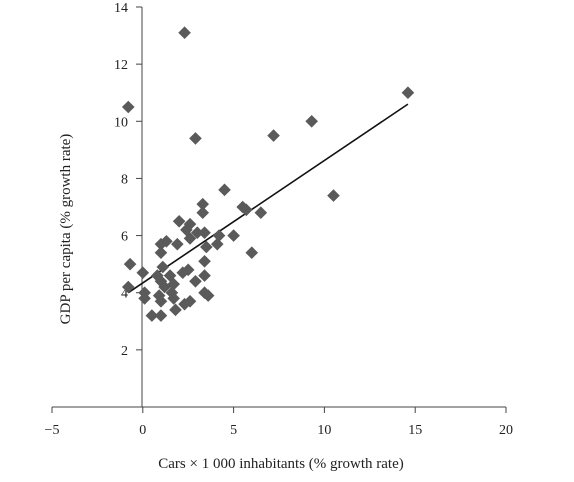  I want to click on y-tick-label: 10, so click(121, 122).